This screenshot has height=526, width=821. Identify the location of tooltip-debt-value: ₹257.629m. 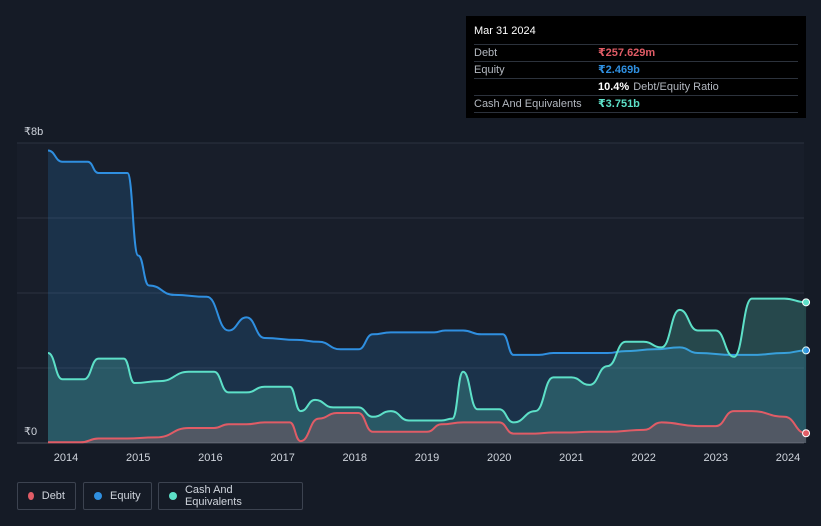
(627, 53).